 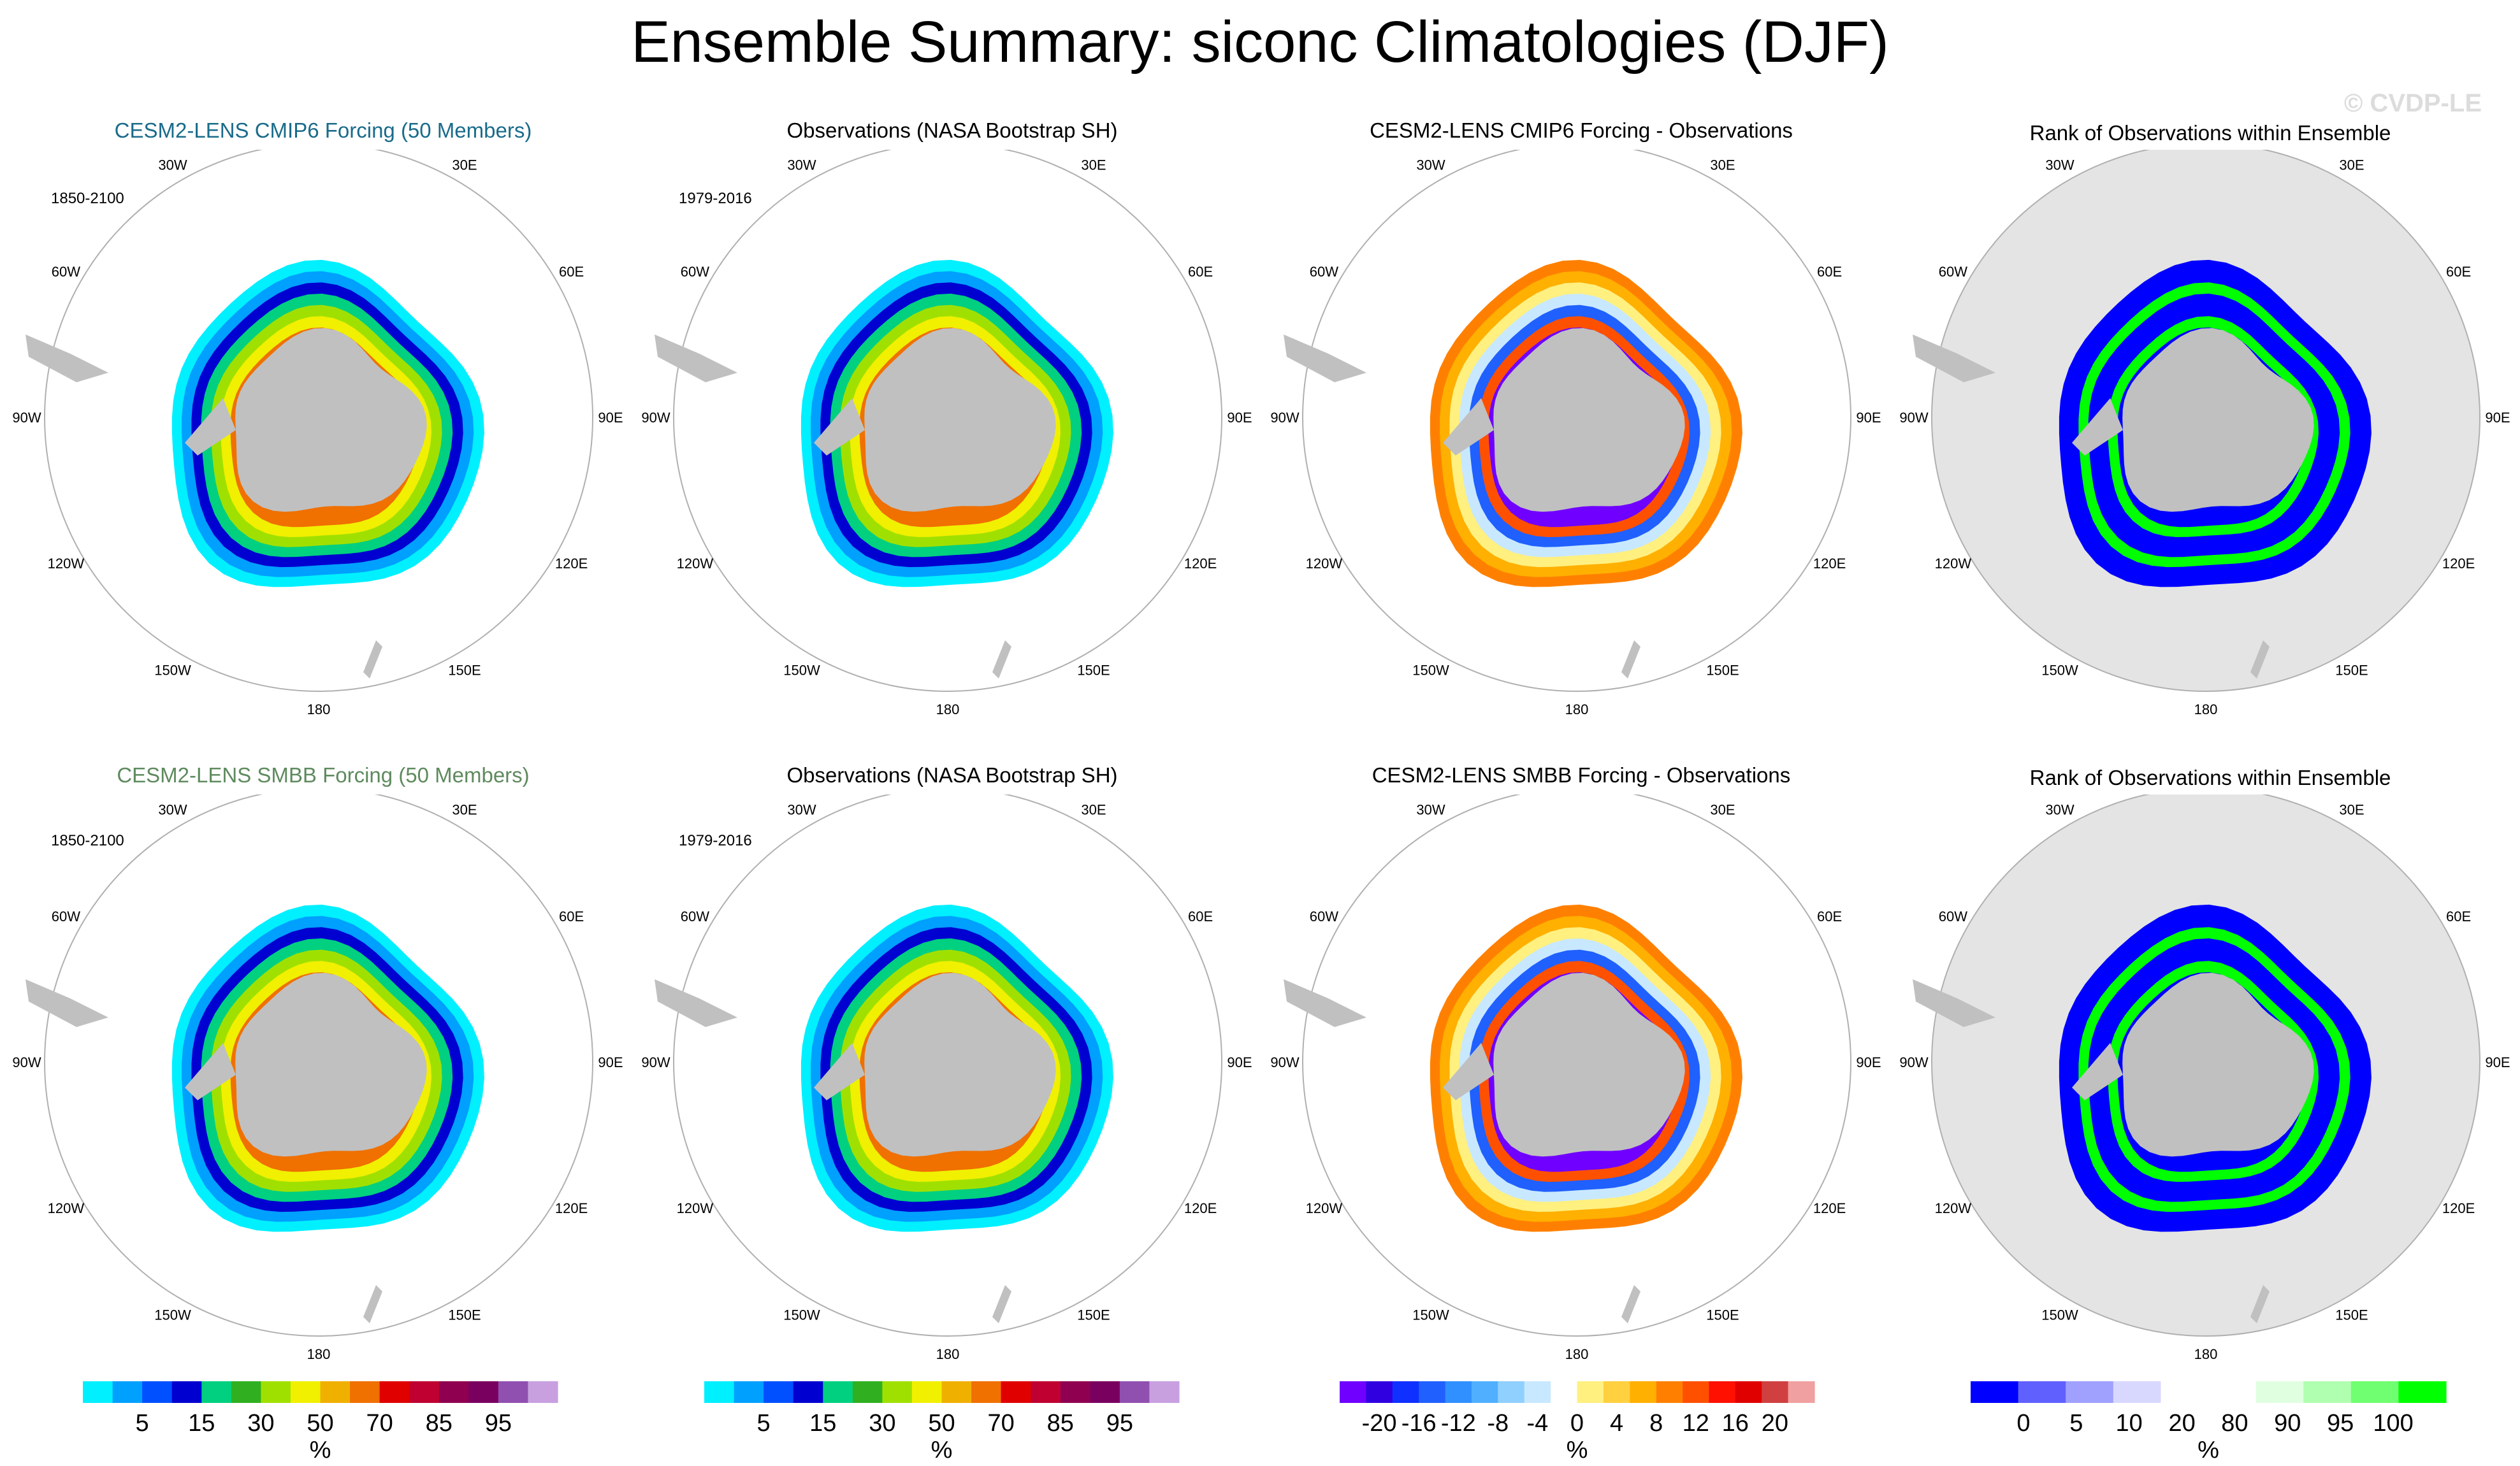 I want to click on panel-title-4: Rank of Observations within Ensemble, so click(x=2210, y=133).